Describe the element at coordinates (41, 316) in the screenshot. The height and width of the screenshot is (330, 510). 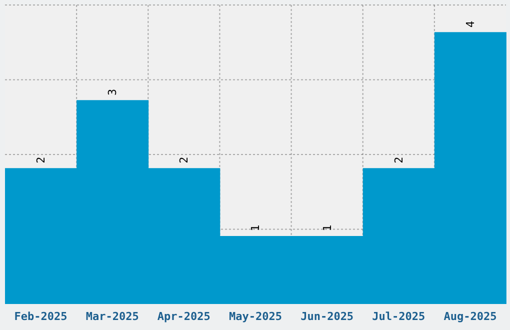
I see `x-tick-label: Feb-2025` at that location.